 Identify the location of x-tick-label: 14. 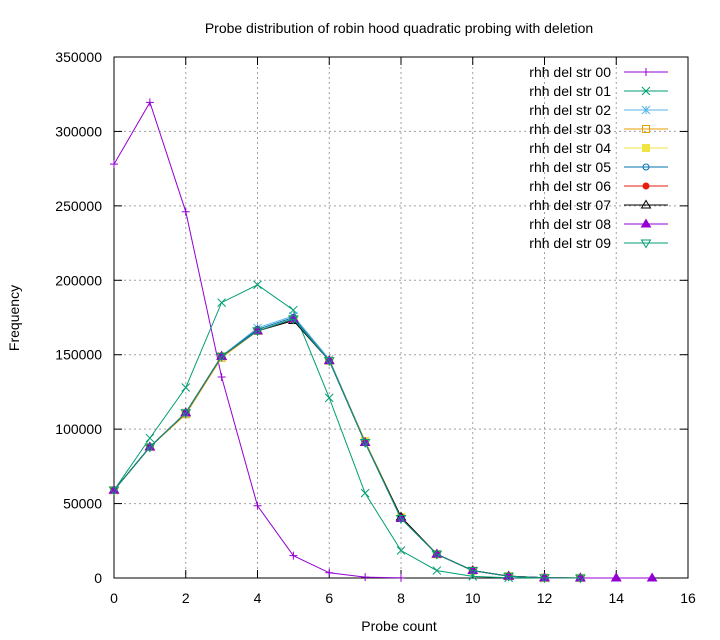
(616, 598).